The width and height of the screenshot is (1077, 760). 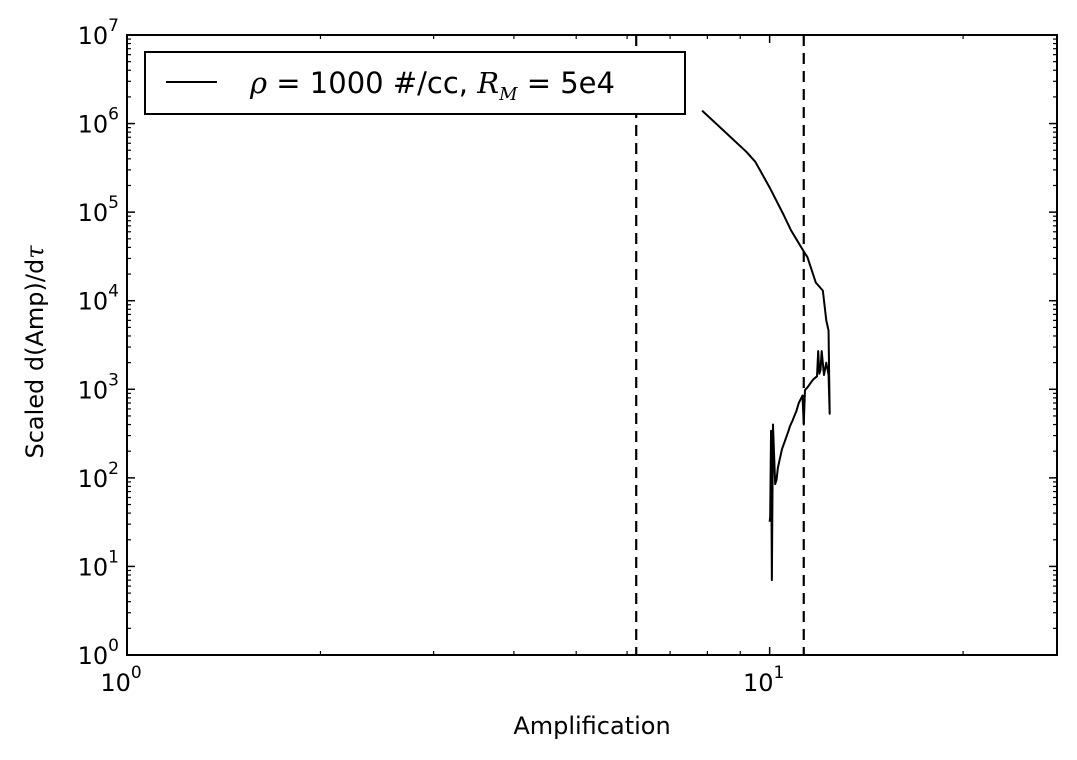 I want to click on reference-lines, so click(x=720, y=345).